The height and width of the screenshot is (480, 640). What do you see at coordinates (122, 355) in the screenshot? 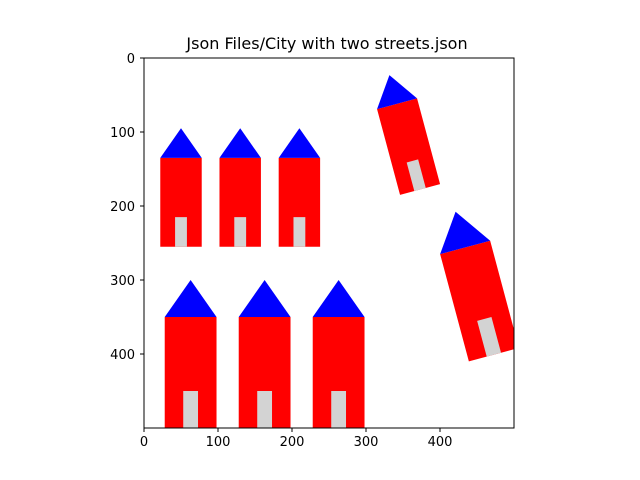
I see `y-tick-label: 400` at bounding box center [122, 355].